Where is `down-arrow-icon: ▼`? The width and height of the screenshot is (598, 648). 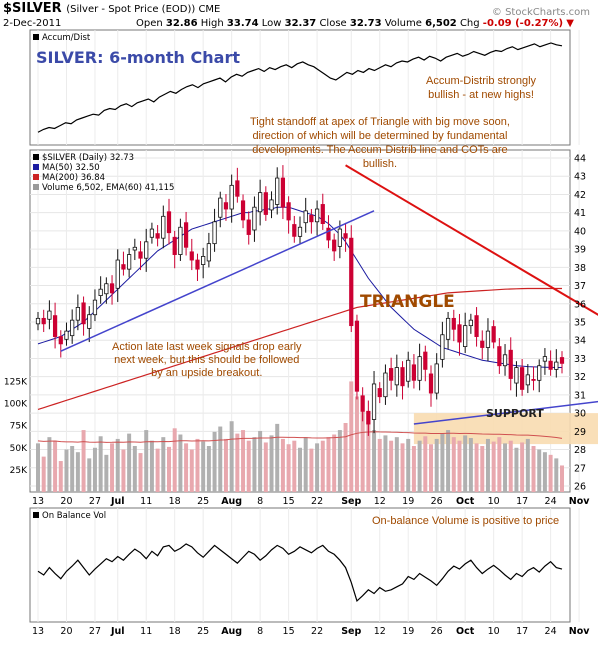 down-arrow-icon: ▼ is located at coordinates (570, 23).